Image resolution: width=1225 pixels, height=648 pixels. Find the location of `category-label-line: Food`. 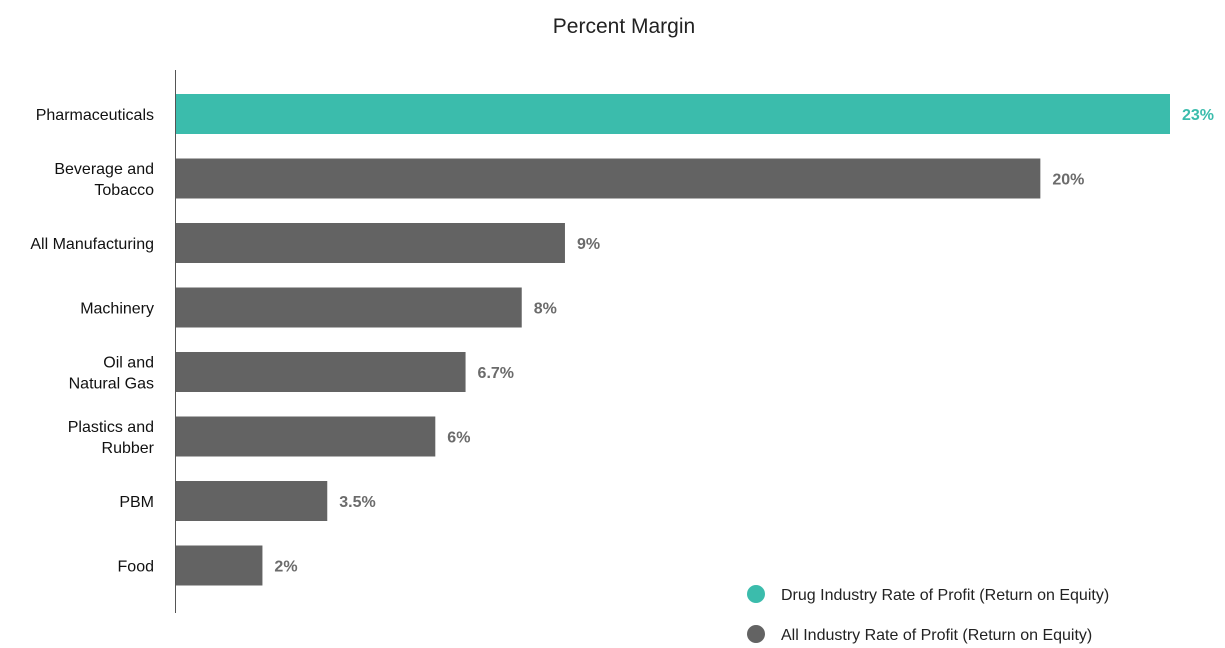

category-label-line: Food is located at coordinates (136, 567).